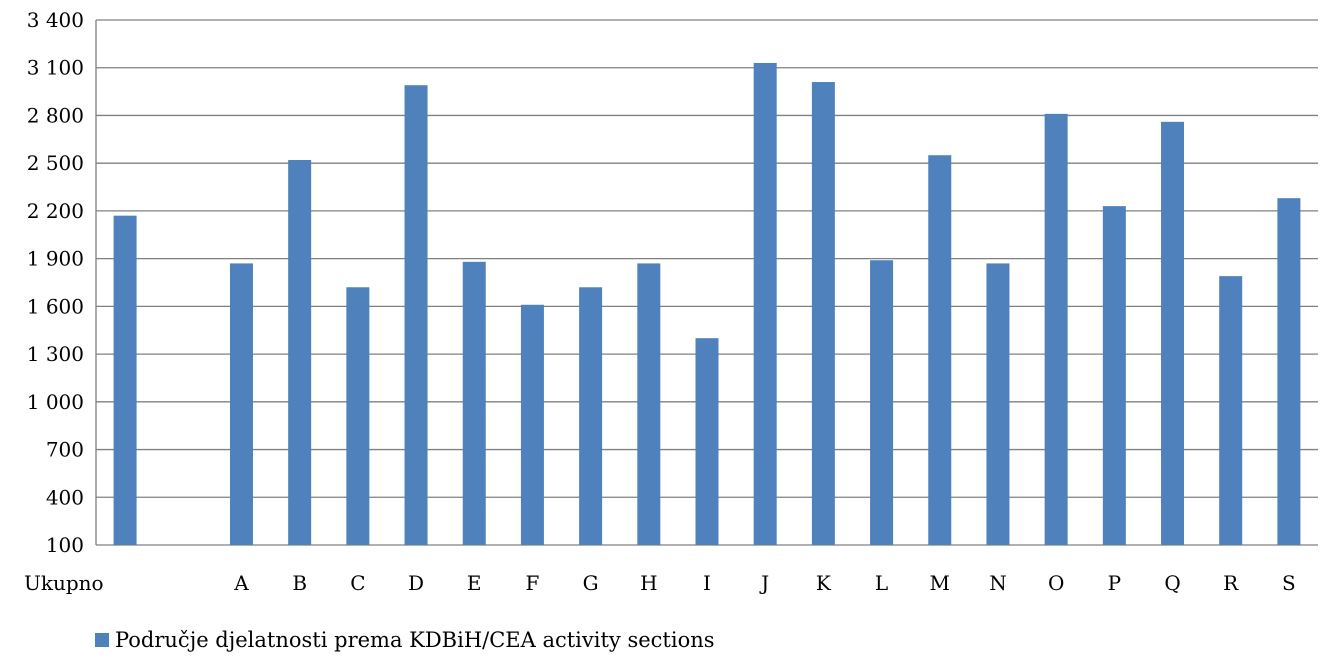  I want to click on x-tick-label: M, so click(940, 583).